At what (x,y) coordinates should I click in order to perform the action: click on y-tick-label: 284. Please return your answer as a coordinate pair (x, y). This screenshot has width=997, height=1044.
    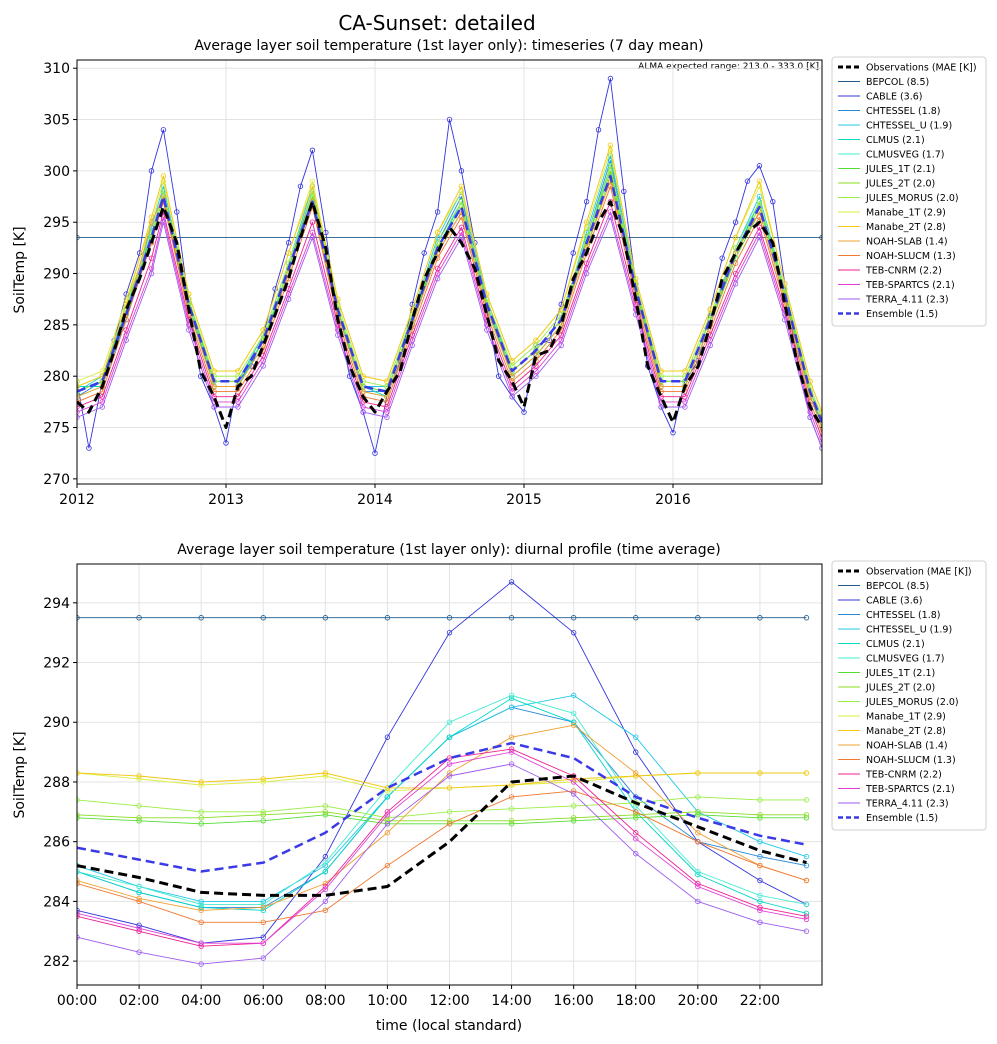
    Looking at the image, I should click on (56, 902).